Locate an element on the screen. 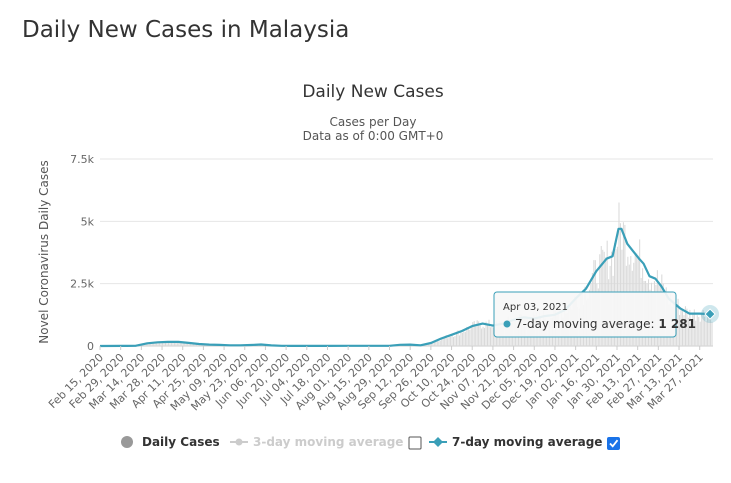 The image size is (731, 483). chart-title: Daily New Cases is located at coordinates (373, 92).